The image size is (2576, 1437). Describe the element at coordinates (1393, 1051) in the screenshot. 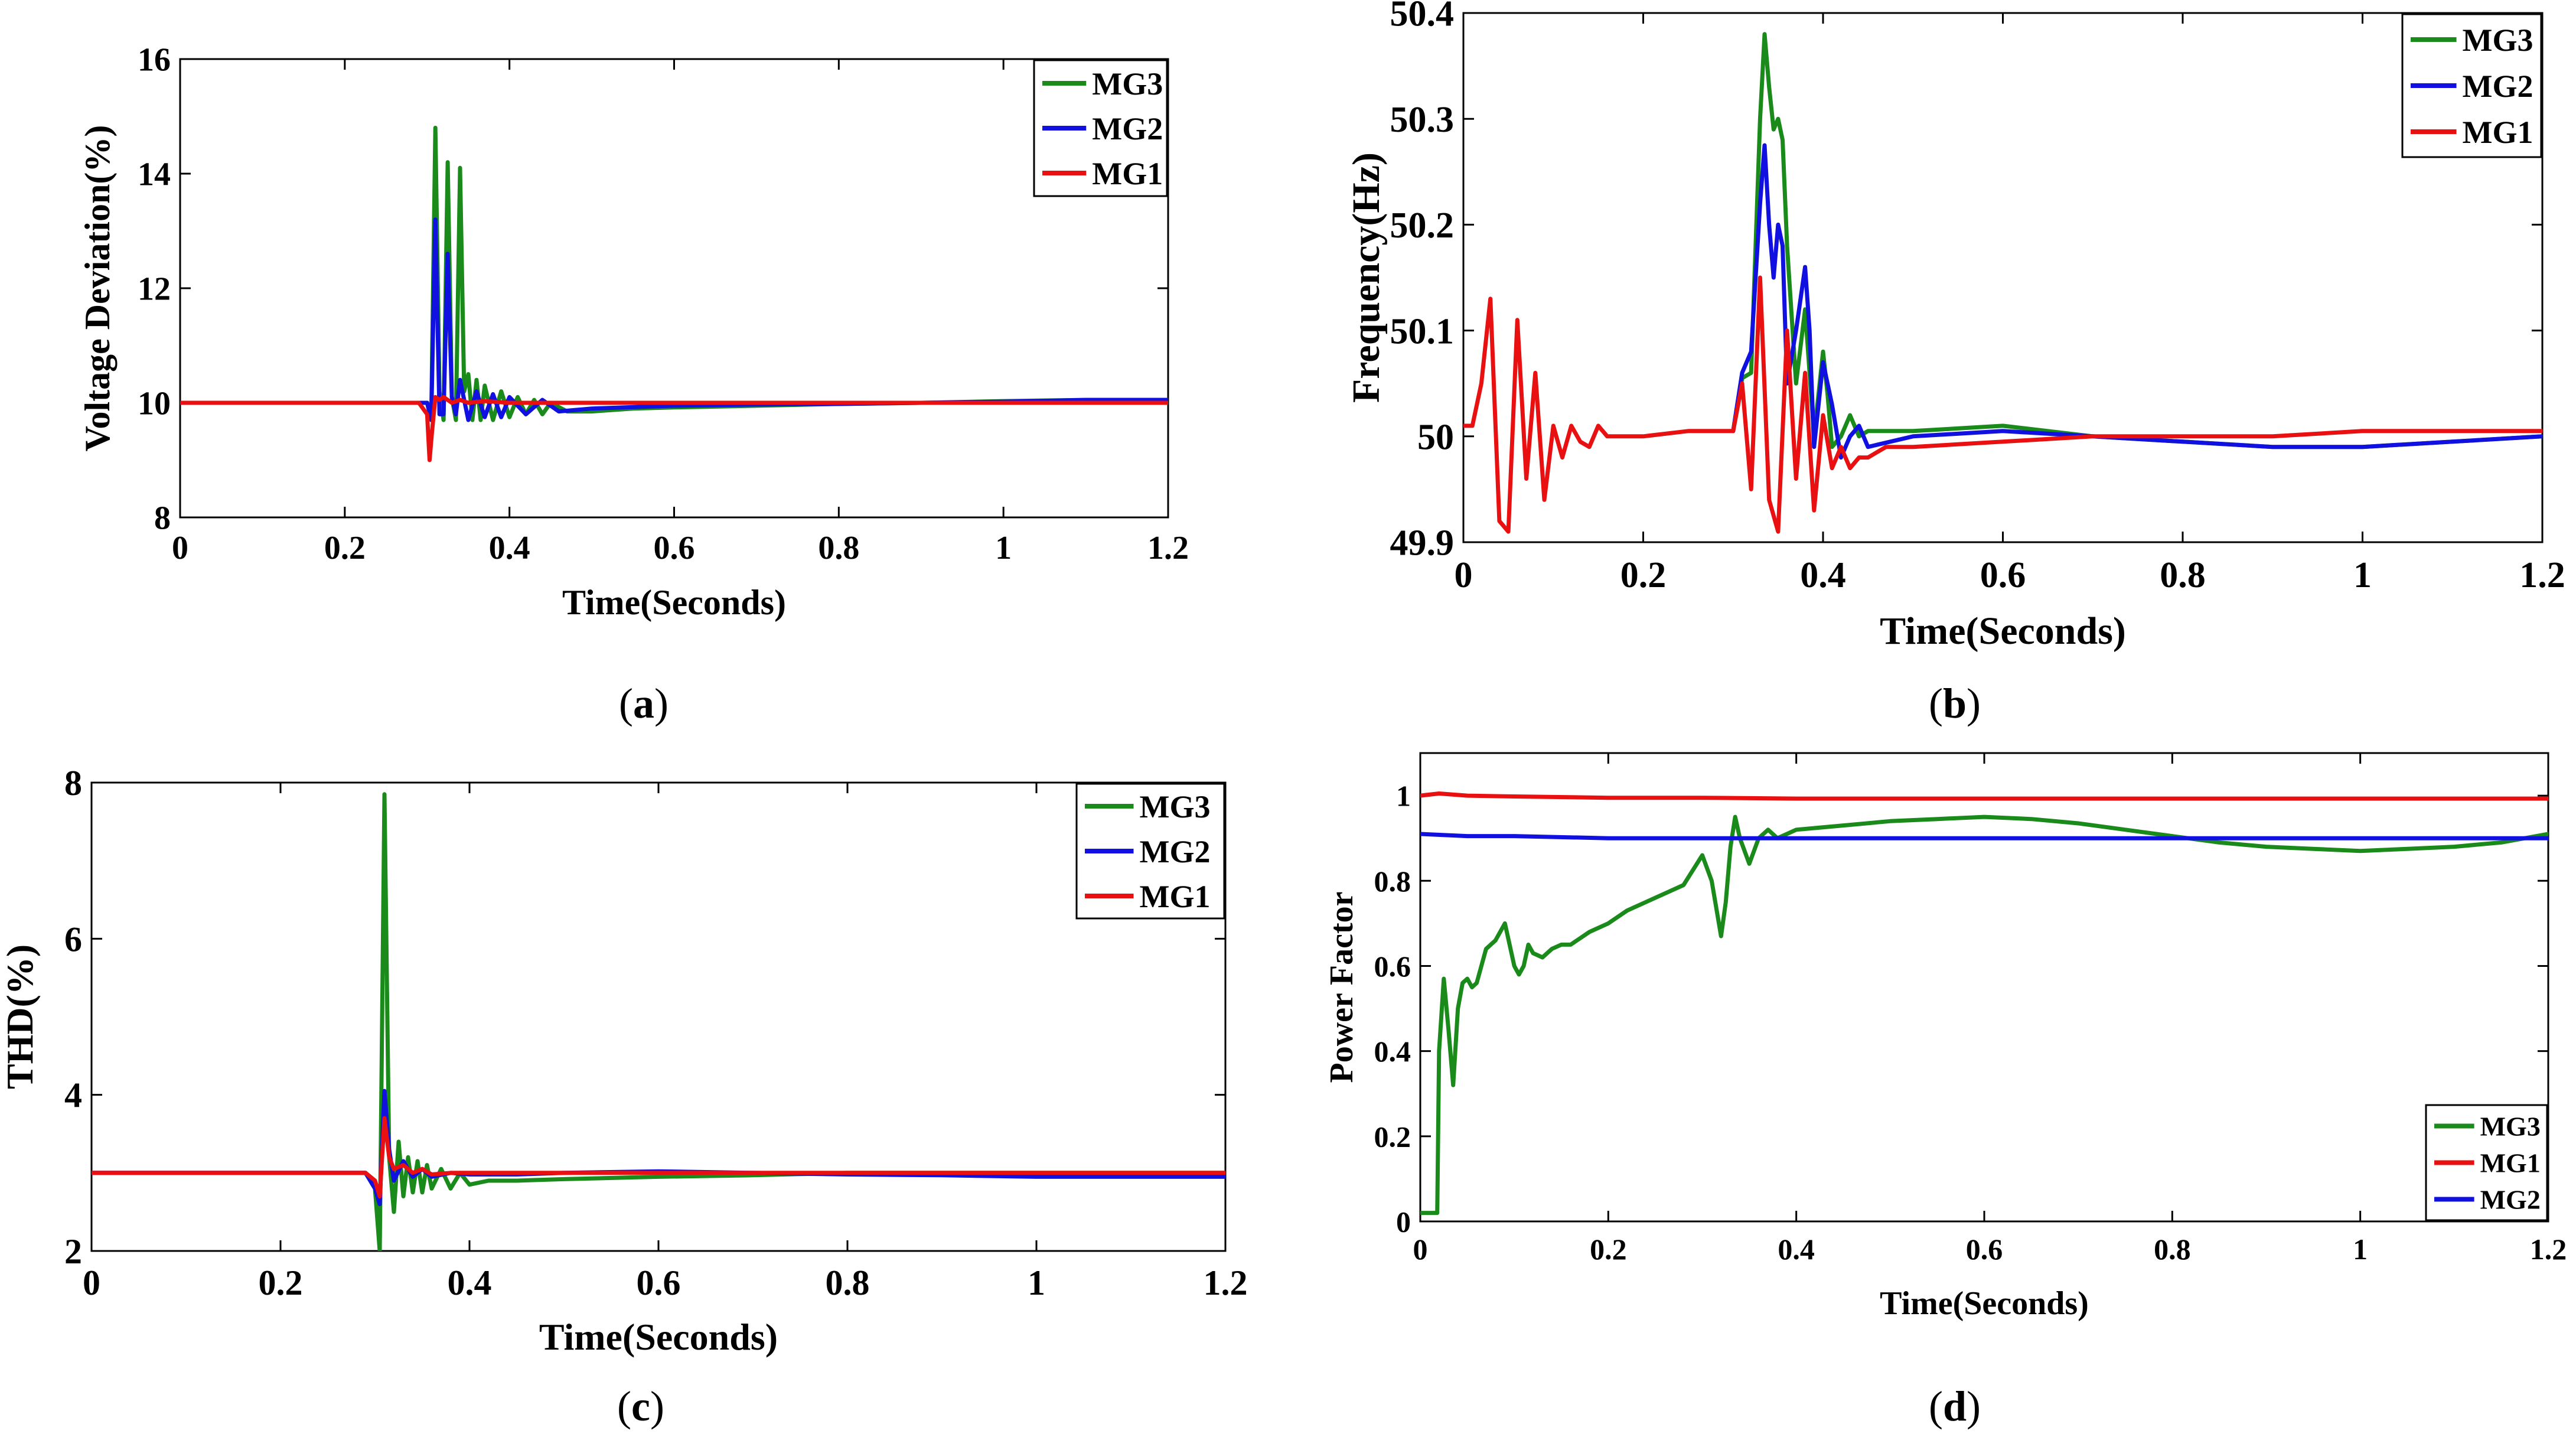

I see `y-tick-label: 0.4` at that location.